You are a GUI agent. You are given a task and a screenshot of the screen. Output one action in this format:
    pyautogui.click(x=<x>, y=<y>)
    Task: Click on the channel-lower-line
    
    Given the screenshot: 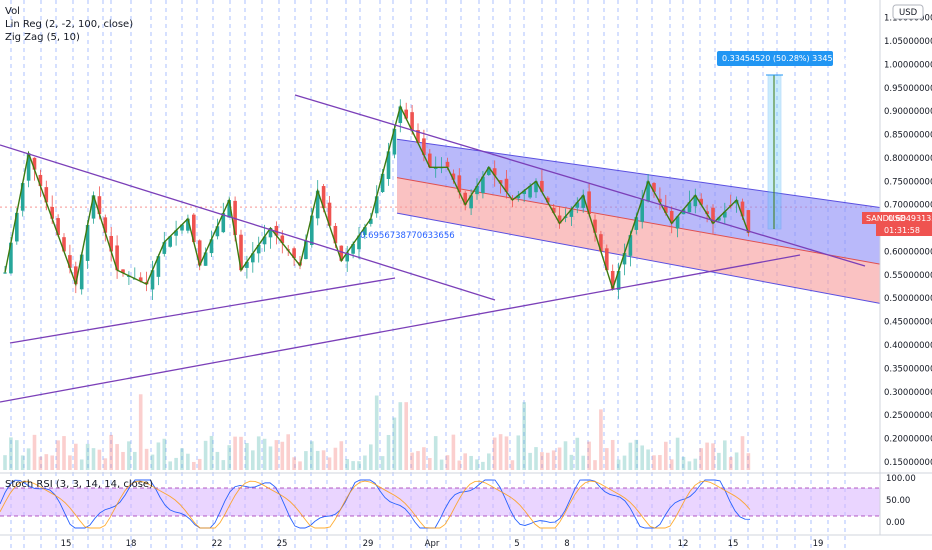 What is the action you would take?
    pyautogui.click(x=638, y=258)
    